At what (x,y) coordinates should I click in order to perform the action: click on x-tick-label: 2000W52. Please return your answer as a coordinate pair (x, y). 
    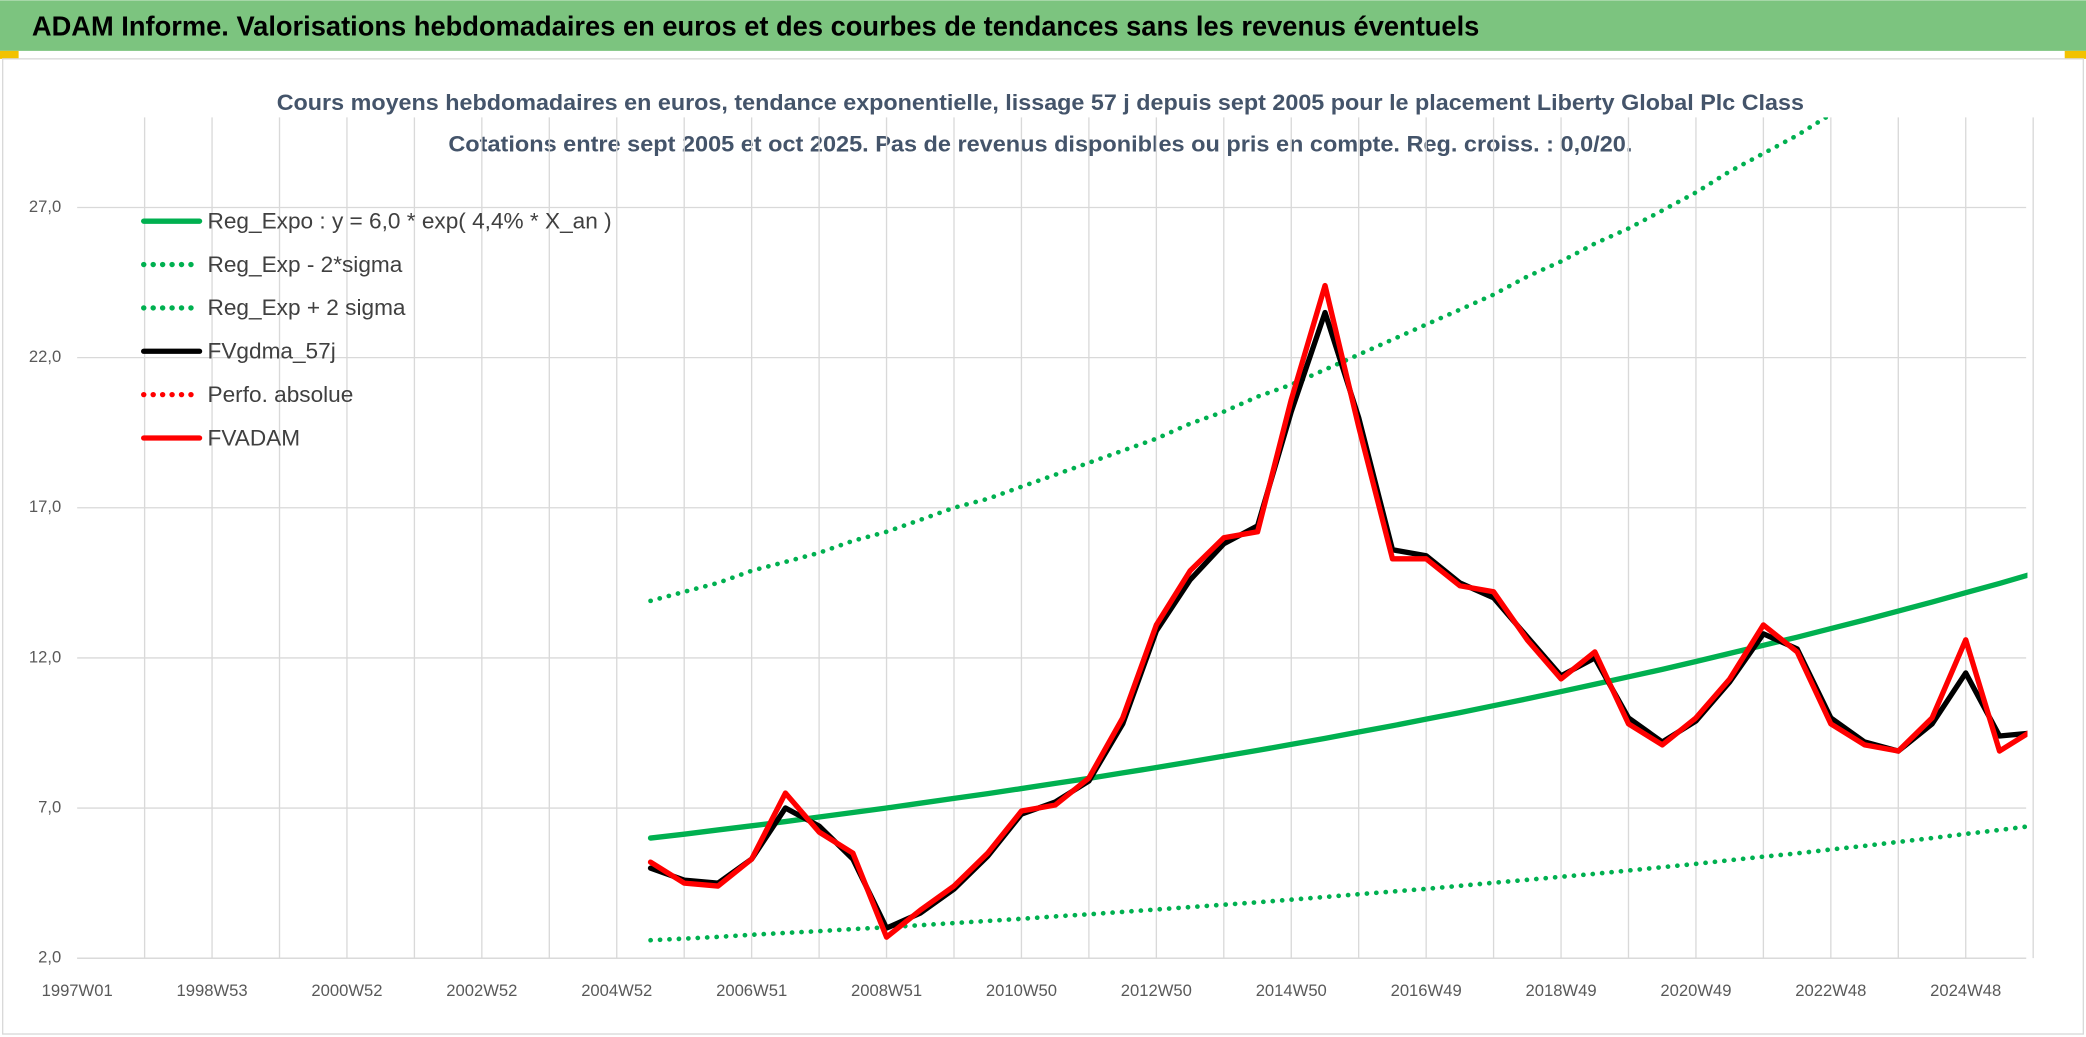
    Looking at the image, I should click on (346, 990).